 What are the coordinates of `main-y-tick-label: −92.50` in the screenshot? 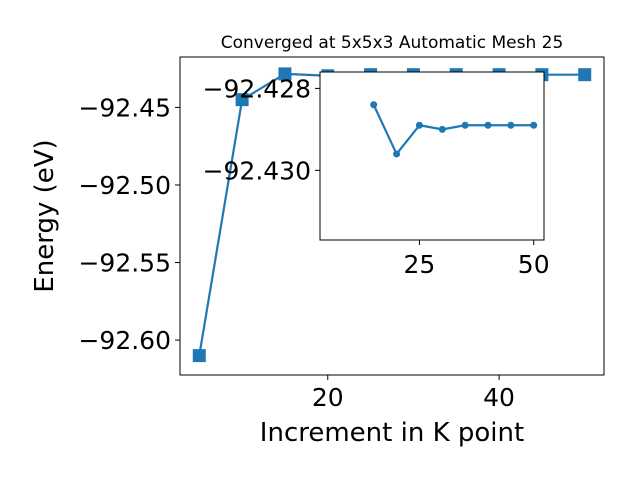 It's located at (124, 185).